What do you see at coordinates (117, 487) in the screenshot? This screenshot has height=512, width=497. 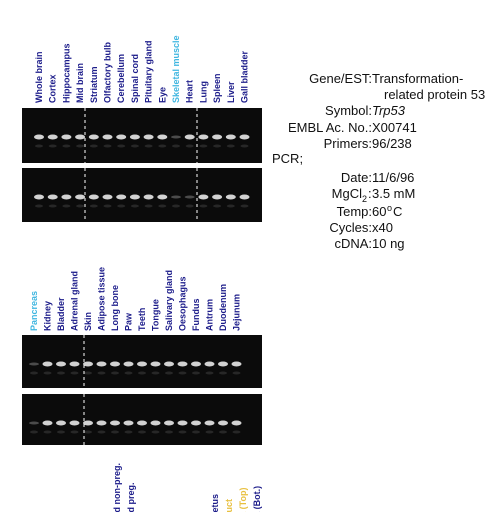 I see `lane-label: nd non-preg.` at bounding box center [117, 487].